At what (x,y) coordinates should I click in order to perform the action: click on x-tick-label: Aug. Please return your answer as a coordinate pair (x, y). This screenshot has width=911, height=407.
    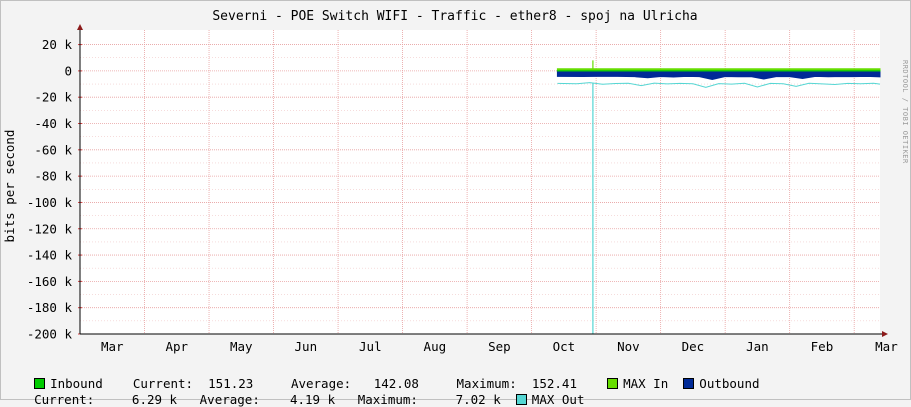
    Looking at the image, I should click on (435, 346).